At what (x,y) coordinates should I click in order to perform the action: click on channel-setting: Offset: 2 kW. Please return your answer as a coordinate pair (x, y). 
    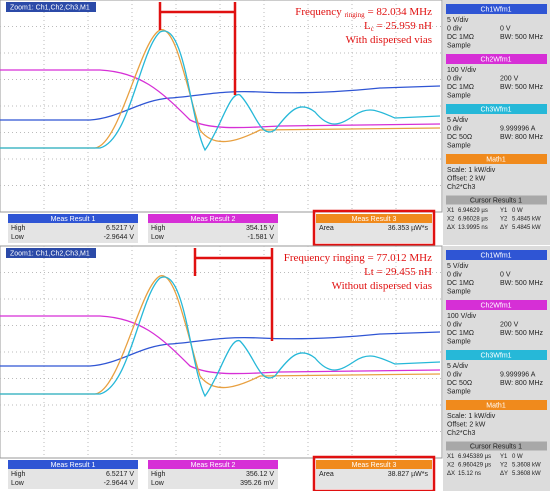
    Looking at the image, I should click on (466, 178).